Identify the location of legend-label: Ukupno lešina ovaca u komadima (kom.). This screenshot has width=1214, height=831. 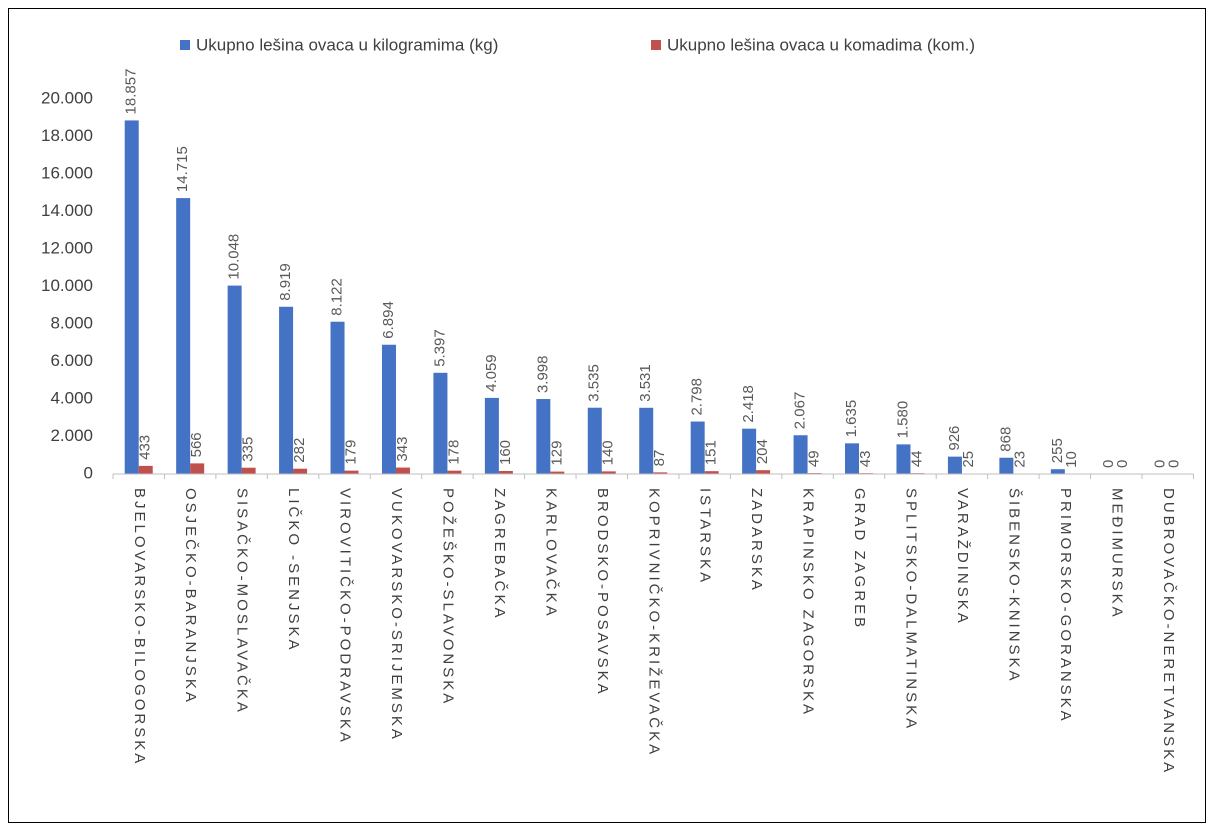
(821, 44).